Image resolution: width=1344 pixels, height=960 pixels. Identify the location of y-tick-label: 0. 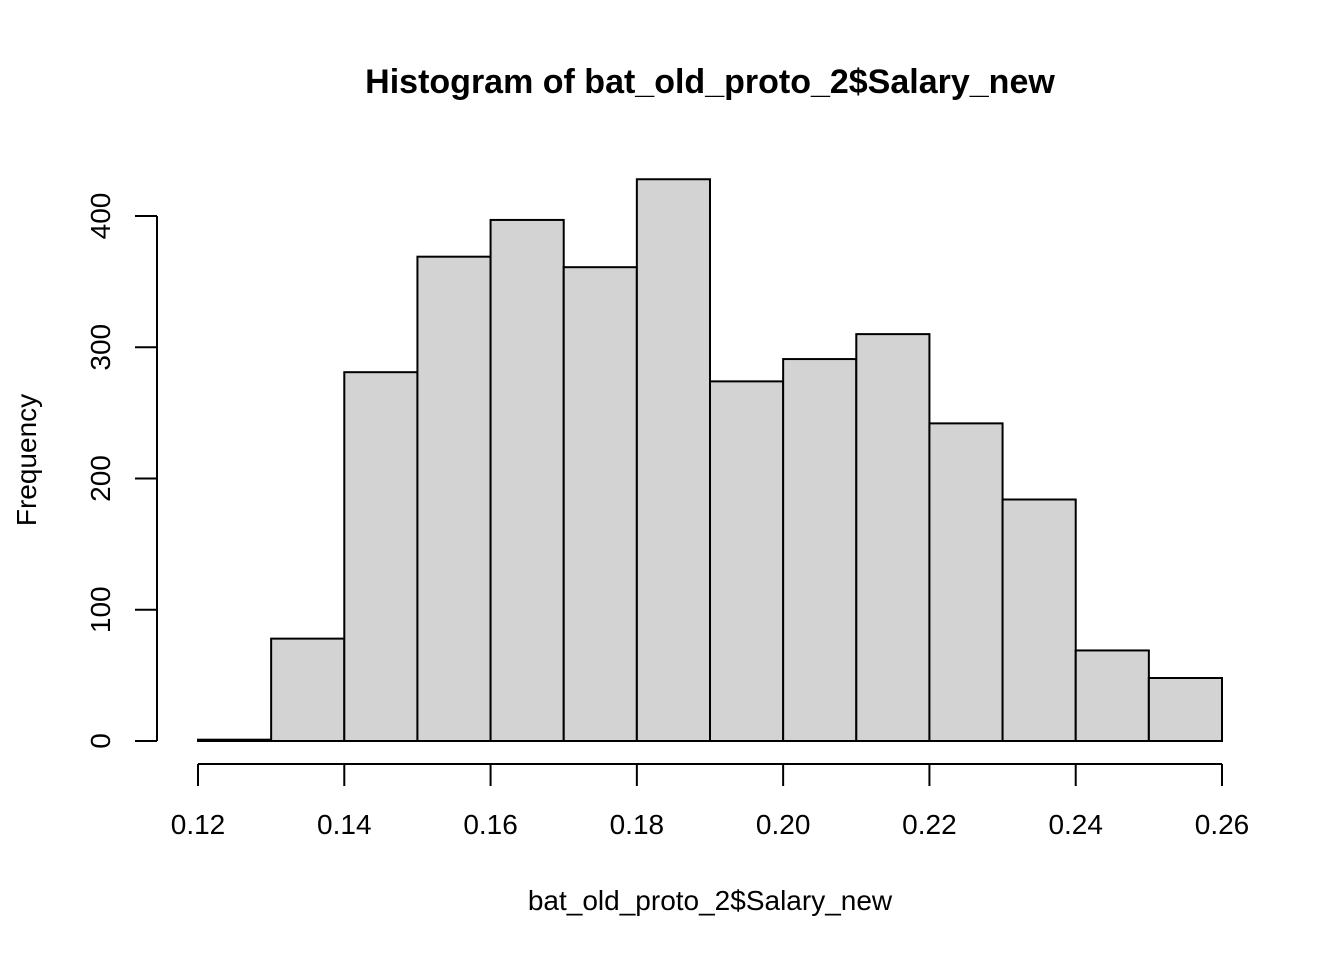
(100, 741).